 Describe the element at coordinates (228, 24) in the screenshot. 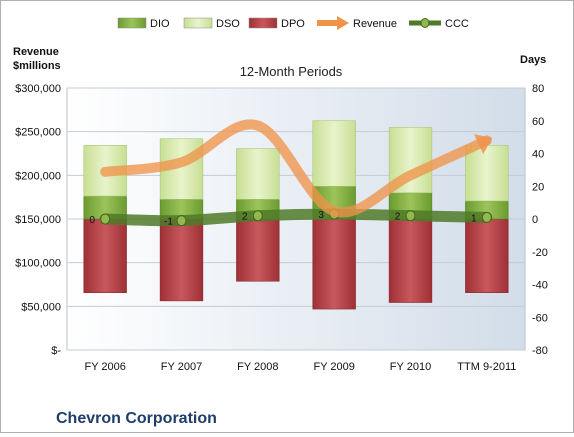

I see `legend-label: DSO` at that location.